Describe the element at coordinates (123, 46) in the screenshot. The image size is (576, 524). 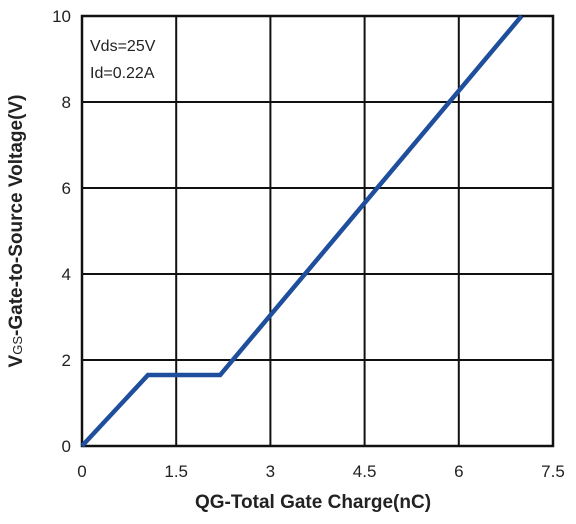
I see `annotation-vds: Vds=25V` at that location.